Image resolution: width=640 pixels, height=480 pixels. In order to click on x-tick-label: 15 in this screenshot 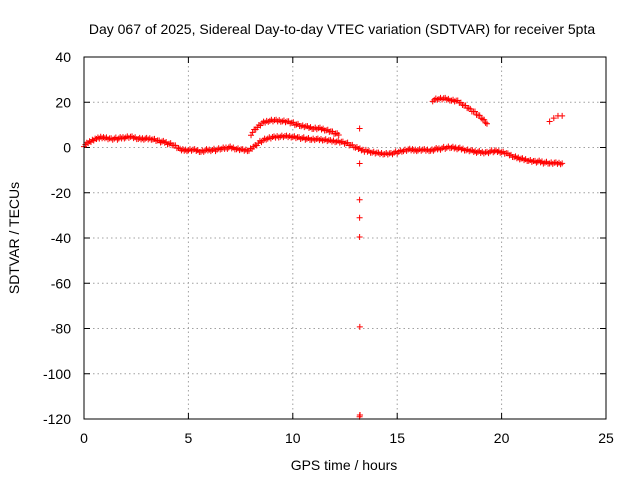, I will do `click(397, 438)`.